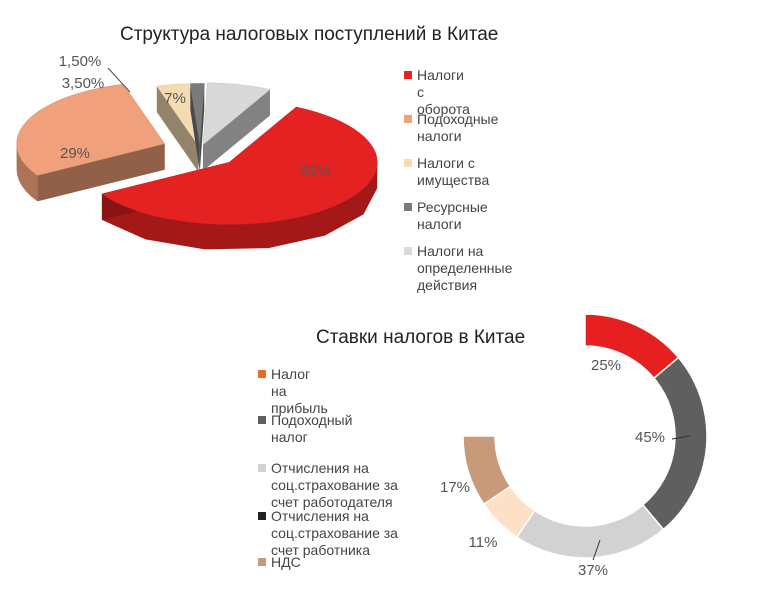  I want to click on chart2-title: Ставки налогов в Китае, so click(421, 337).